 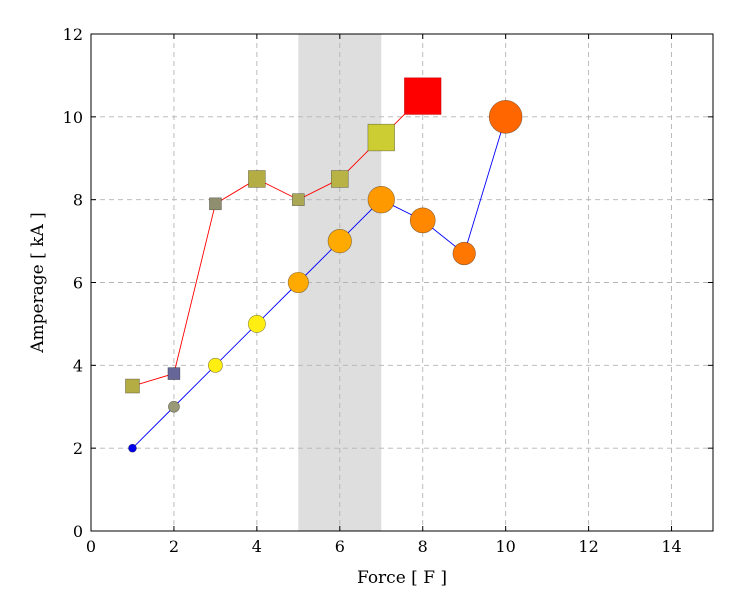 I want to click on y-tick-label: 0, so click(x=78, y=531).